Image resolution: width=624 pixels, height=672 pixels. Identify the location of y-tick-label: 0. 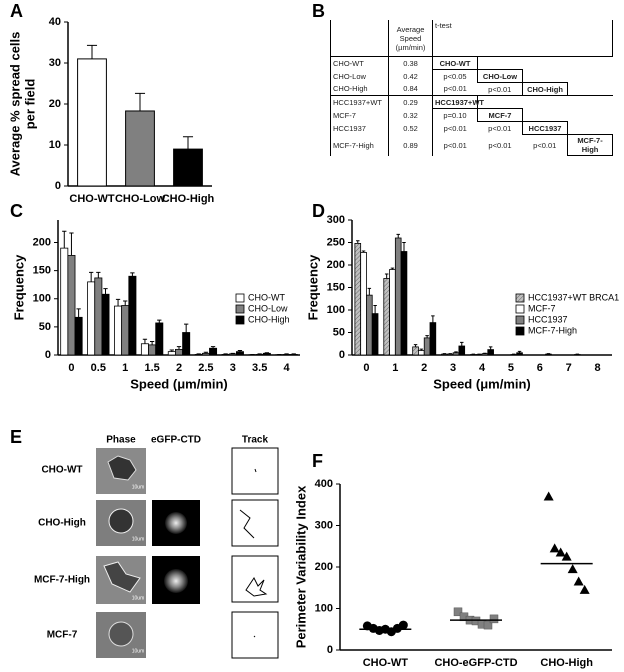
(342, 355).